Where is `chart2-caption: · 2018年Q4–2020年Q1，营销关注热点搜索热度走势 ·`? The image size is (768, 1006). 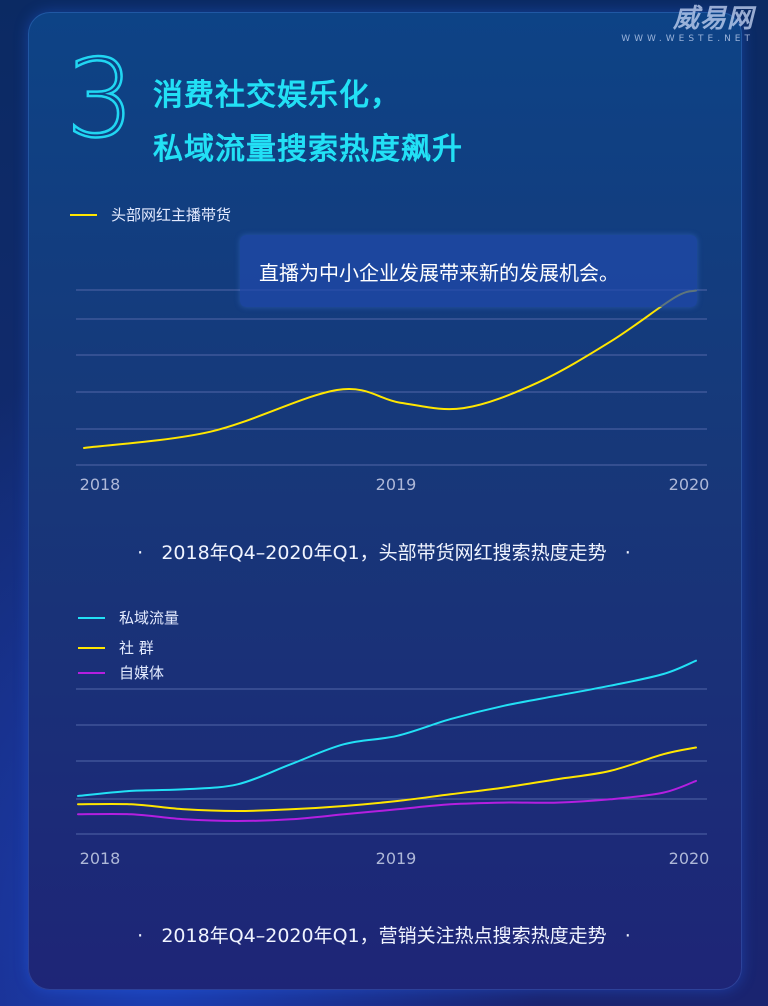 chart2-caption: · 2018年Q4–2020年Q1，营销关注热点搜索热度走势 · is located at coordinates (384, 934).